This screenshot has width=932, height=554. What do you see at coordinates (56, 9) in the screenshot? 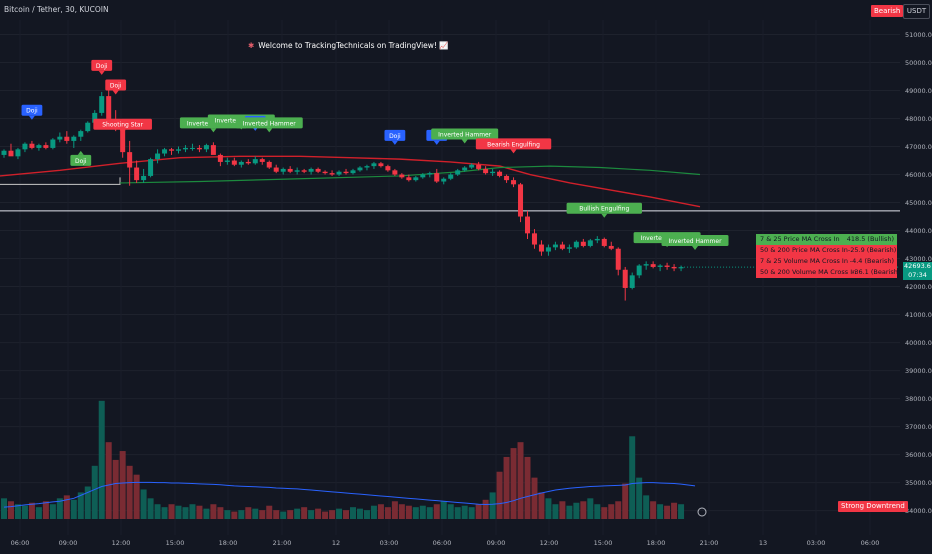
I see `symbol-title: Bitcoin / Tether, 30, KUCOIN` at bounding box center [56, 9].